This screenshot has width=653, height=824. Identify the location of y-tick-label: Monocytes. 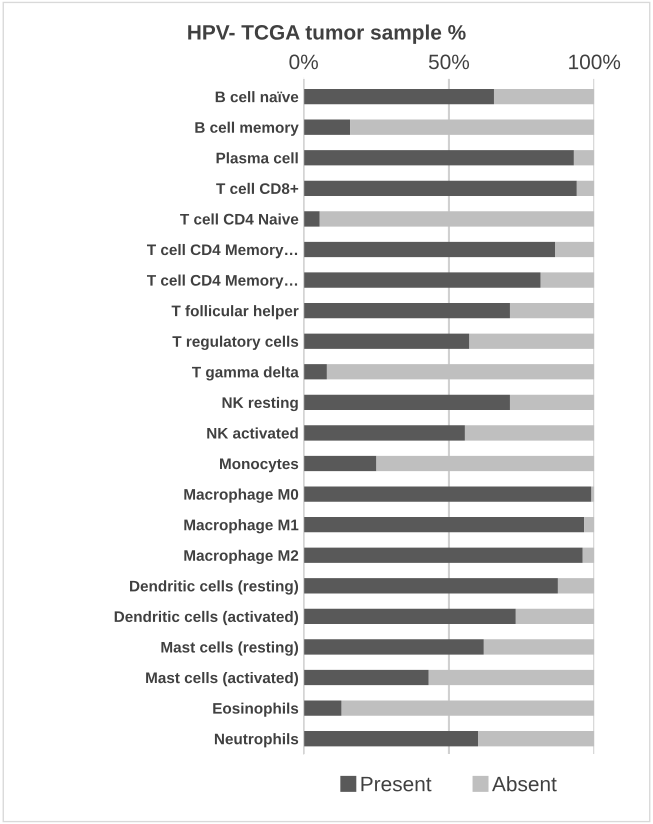
(259, 465).